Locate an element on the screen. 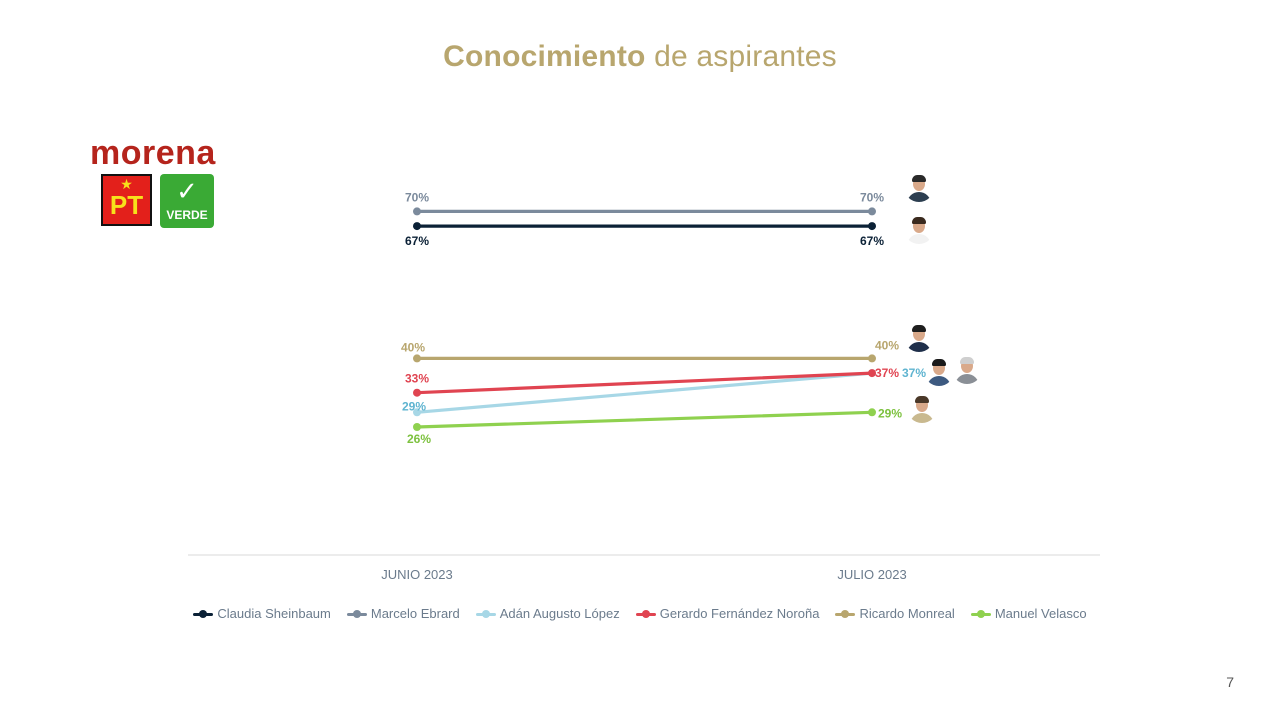 This screenshot has height=720, width=1280. pt-star-icon: ★ is located at coordinates (126, 184).